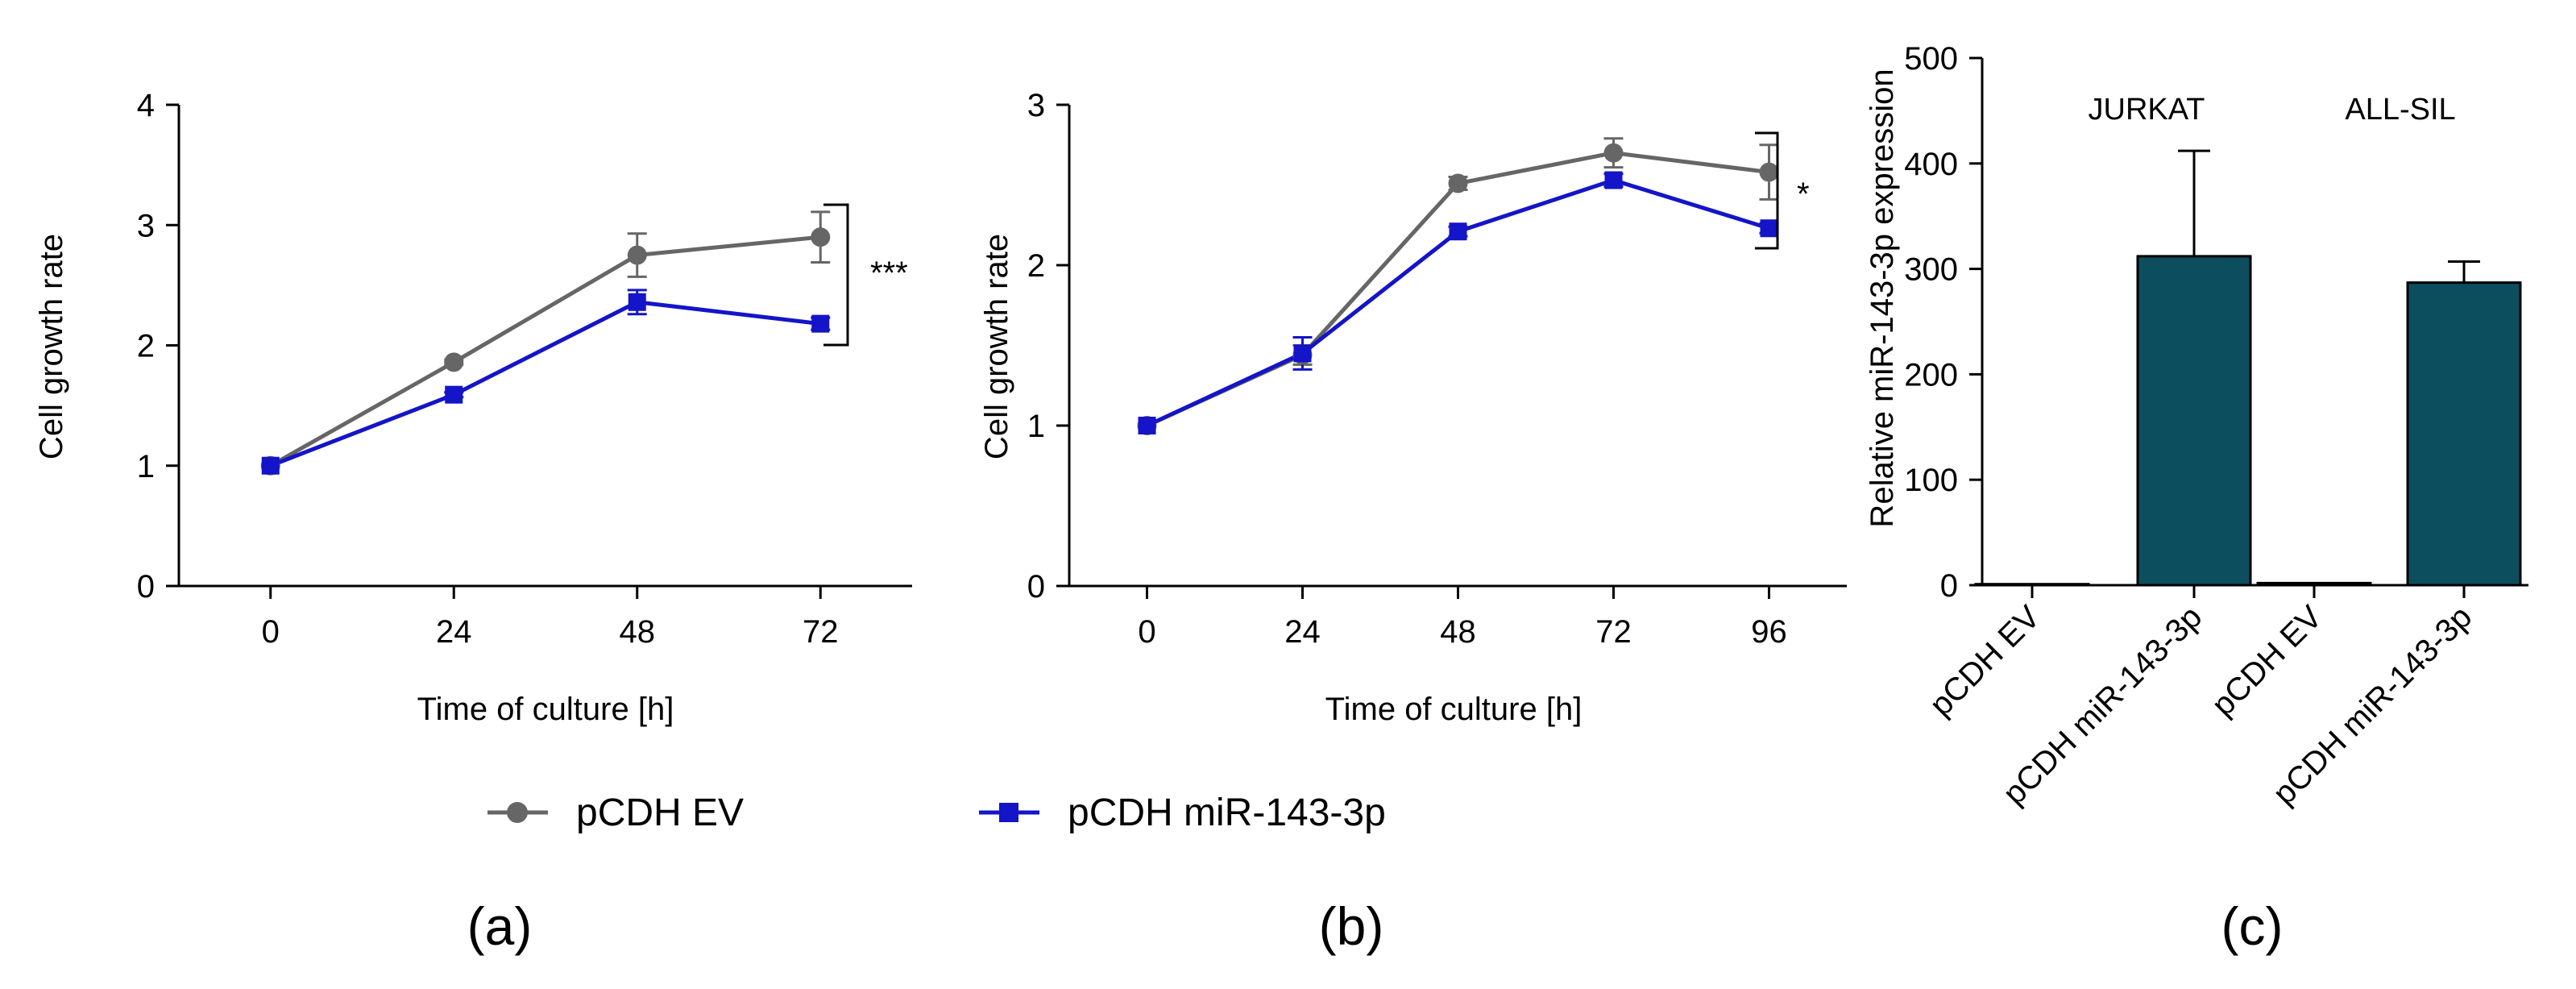 The height and width of the screenshot is (989, 2576). What do you see at coordinates (1769, 632) in the screenshot?
I see `panel-b-x-tick-label: 96` at bounding box center [1769, 632].